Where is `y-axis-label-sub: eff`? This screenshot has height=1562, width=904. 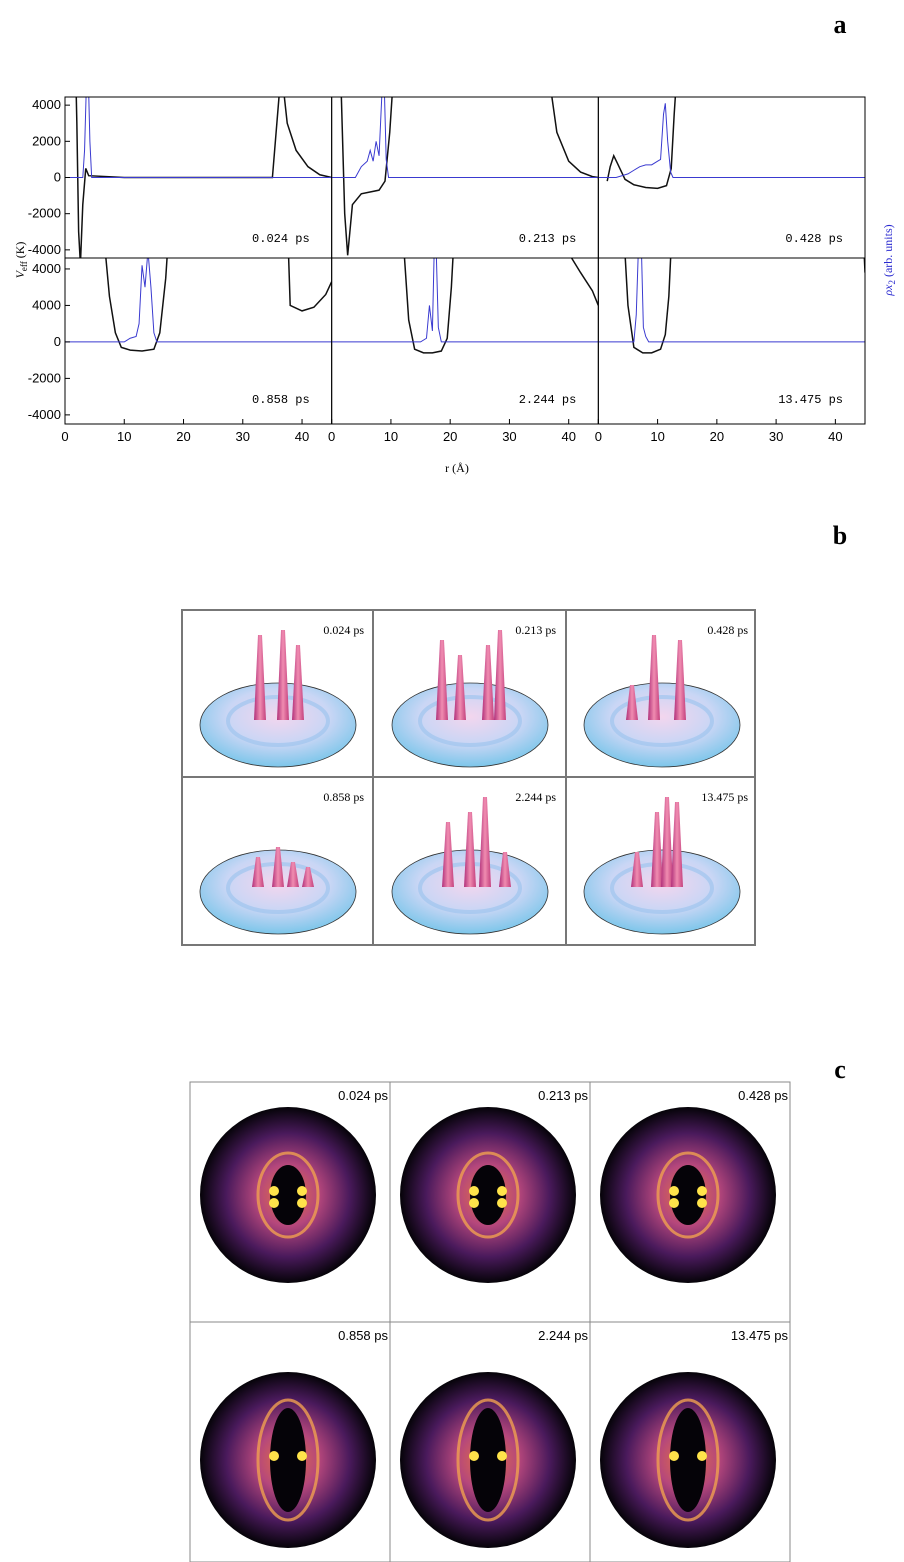
y-axis-label-sub: eff is located at coordinates (24, 266).